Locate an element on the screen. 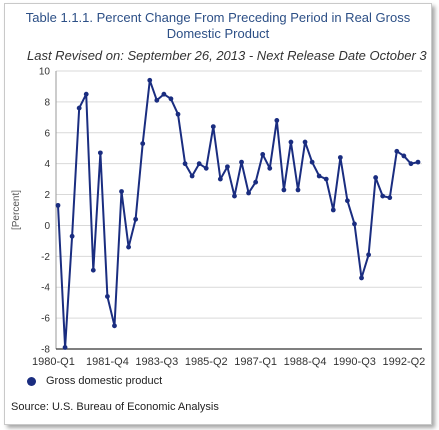  x-tick-label: 1981-Q4 is located at coordinates (107, 362).